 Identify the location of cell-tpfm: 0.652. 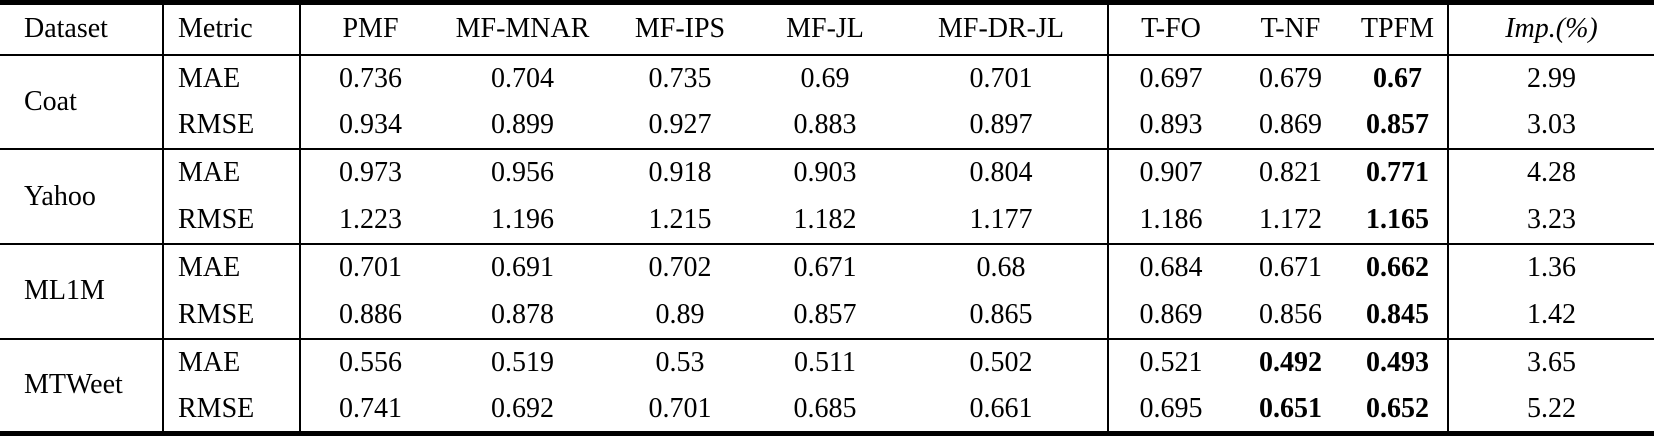
(1398, 410).